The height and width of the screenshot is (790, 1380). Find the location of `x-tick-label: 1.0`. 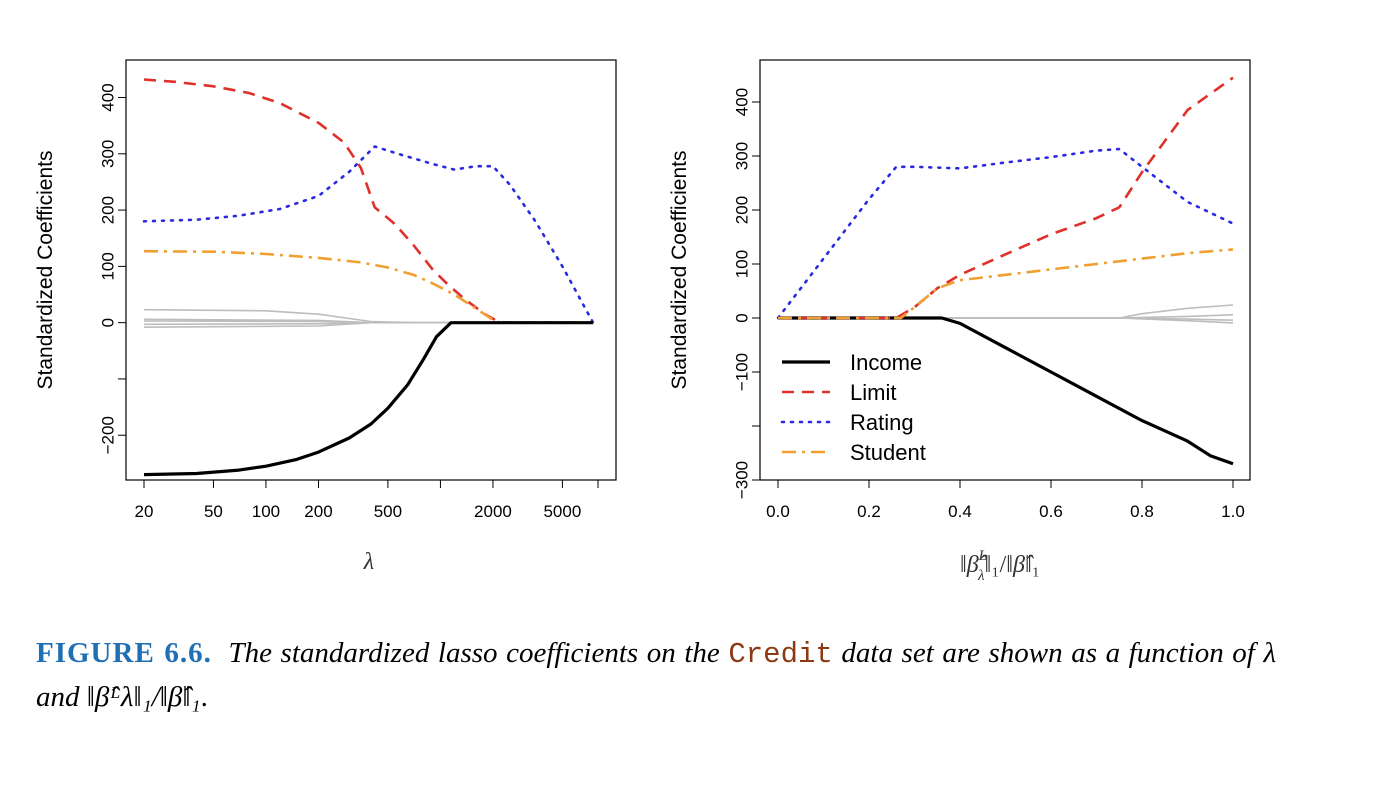

x-tick-label: 1.0 is located at coordinates (1233, 511).